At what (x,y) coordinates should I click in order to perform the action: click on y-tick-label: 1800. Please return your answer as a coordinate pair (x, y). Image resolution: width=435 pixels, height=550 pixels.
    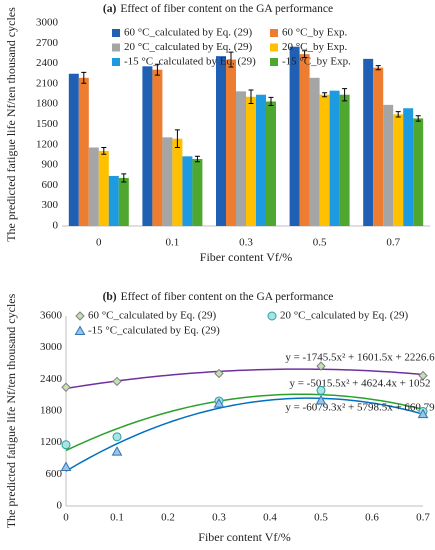
    Looking at the image, I should click on (51, 411).